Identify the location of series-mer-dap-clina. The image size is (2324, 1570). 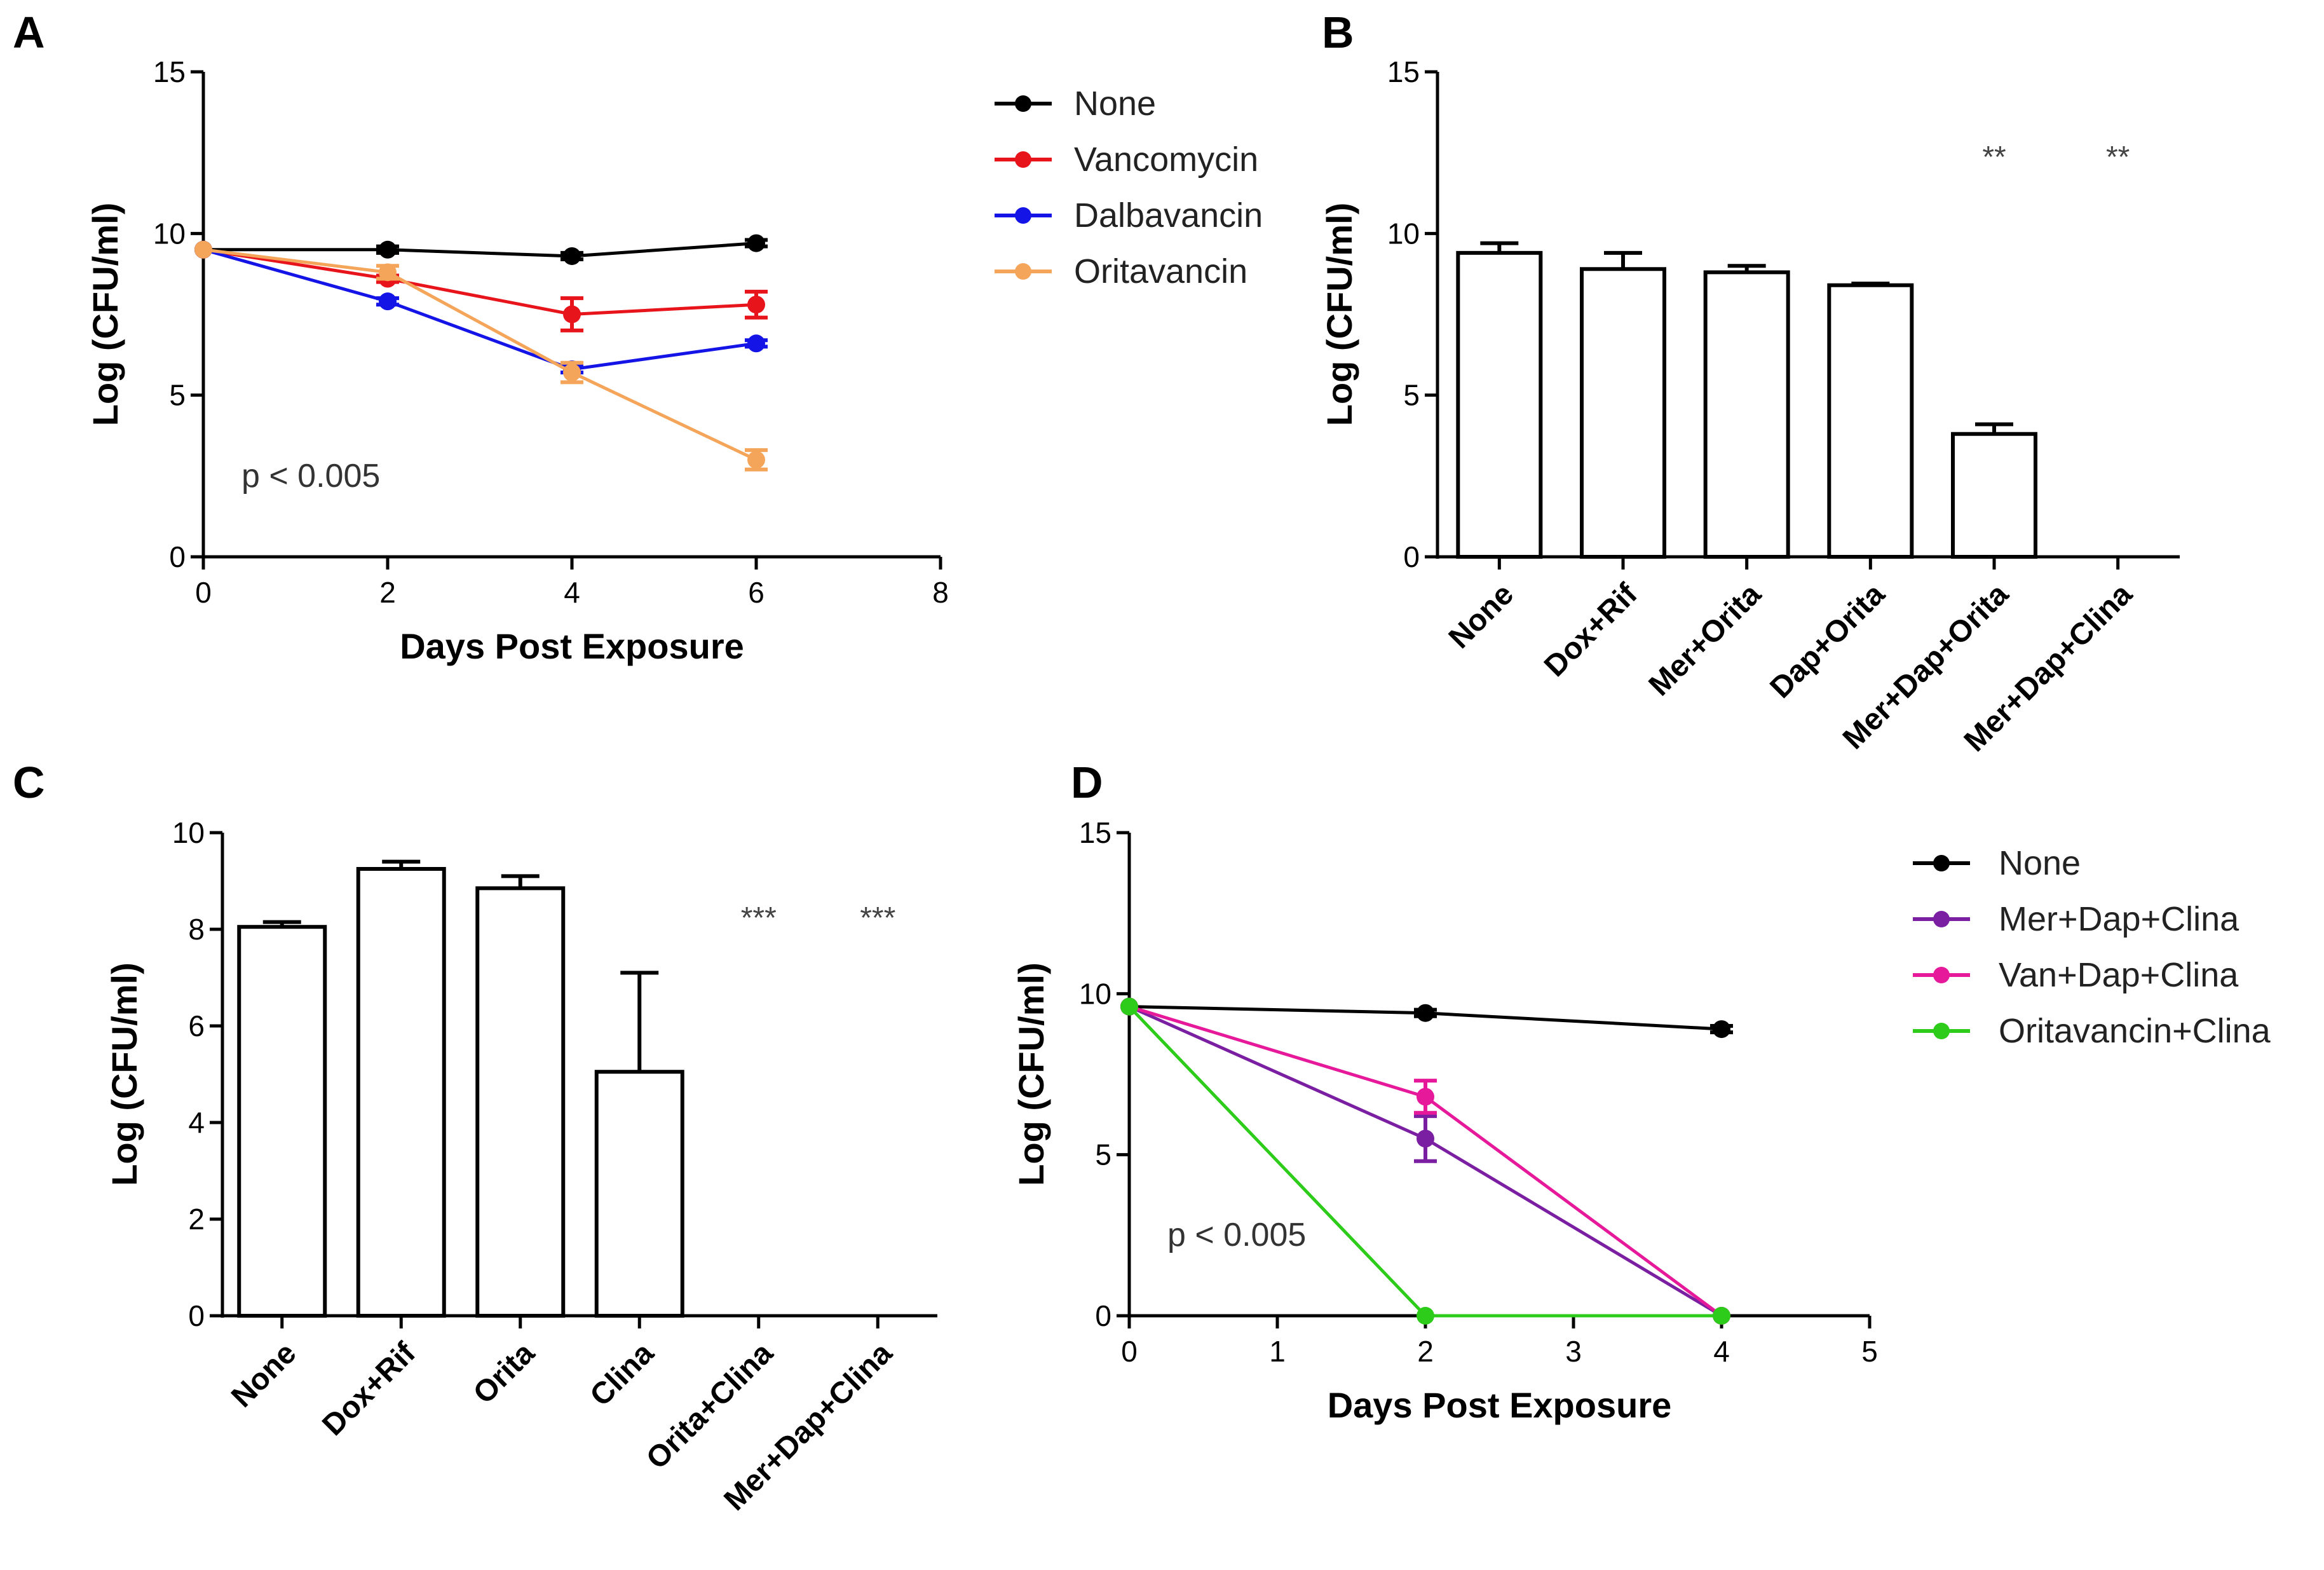
(1425, 1161).